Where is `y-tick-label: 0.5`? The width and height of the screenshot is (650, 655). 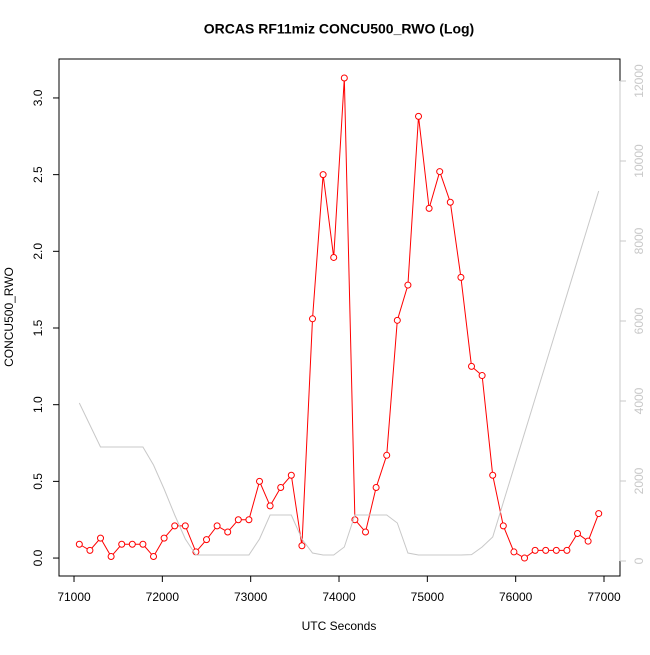 y-tick-label: 0.5 is located at coordinates (38, 481).